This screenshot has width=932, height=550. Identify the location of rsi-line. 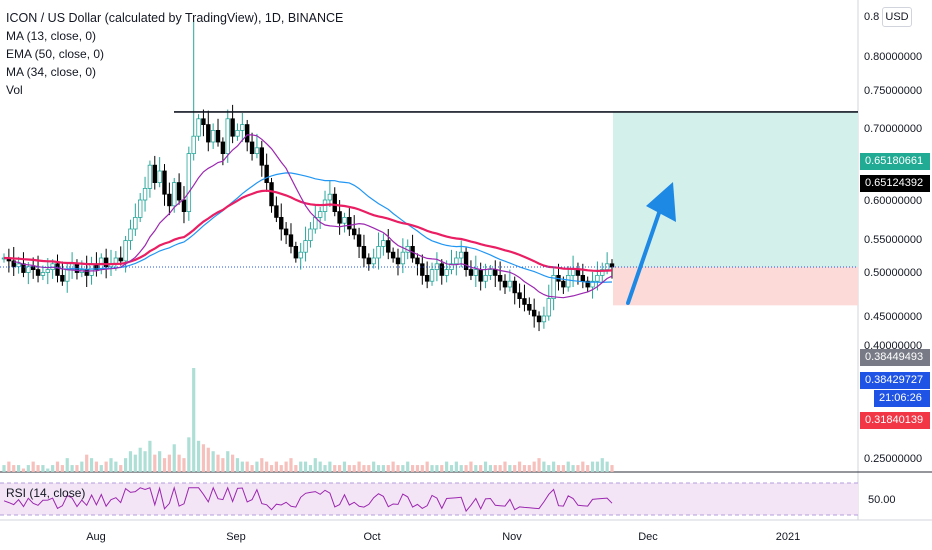
(308, 499).